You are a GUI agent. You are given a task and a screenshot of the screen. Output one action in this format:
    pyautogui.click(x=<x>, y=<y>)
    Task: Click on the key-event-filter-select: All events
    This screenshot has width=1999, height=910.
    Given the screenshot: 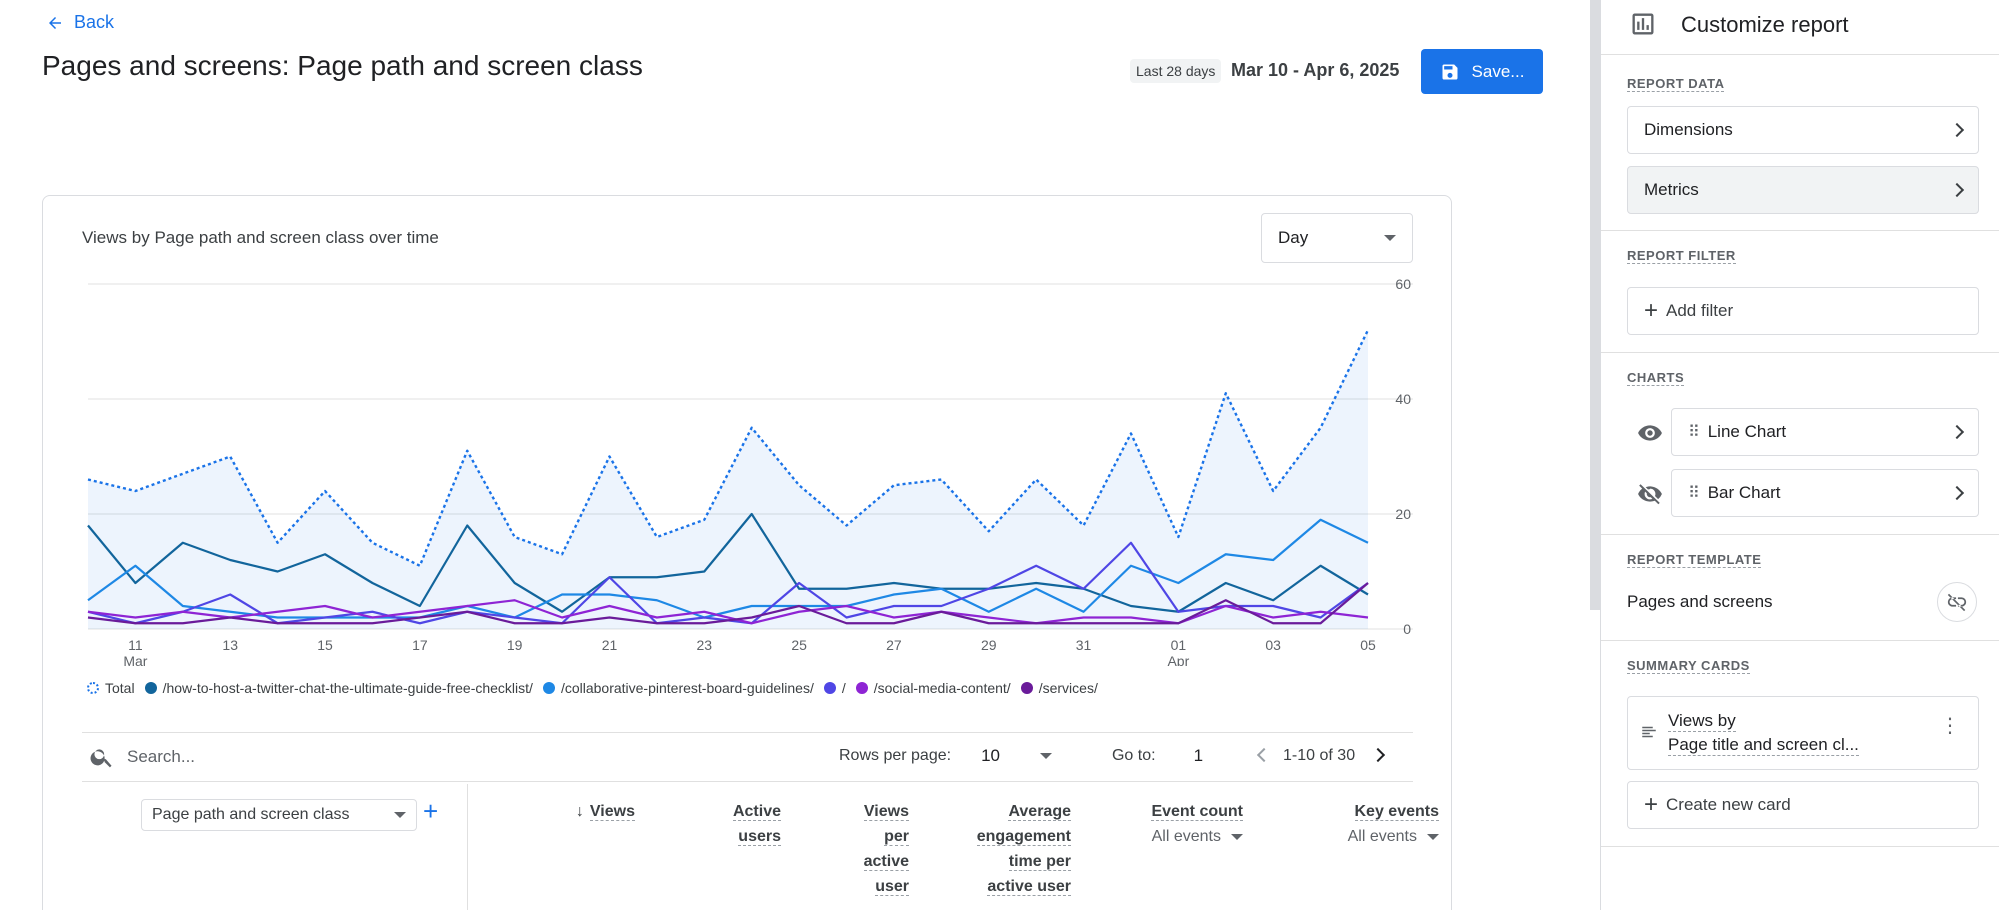 What is the action you would take?
    pyautogui.click(x=1357, y=836)
    